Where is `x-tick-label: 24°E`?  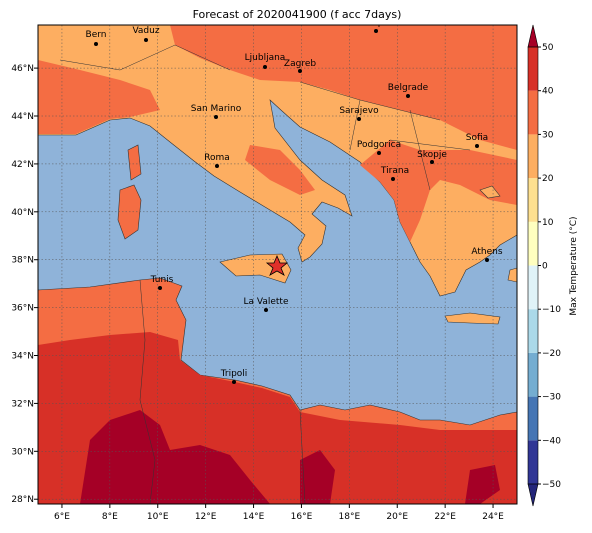
x-tick-label: 24°E is located at coordinates (493, 517).